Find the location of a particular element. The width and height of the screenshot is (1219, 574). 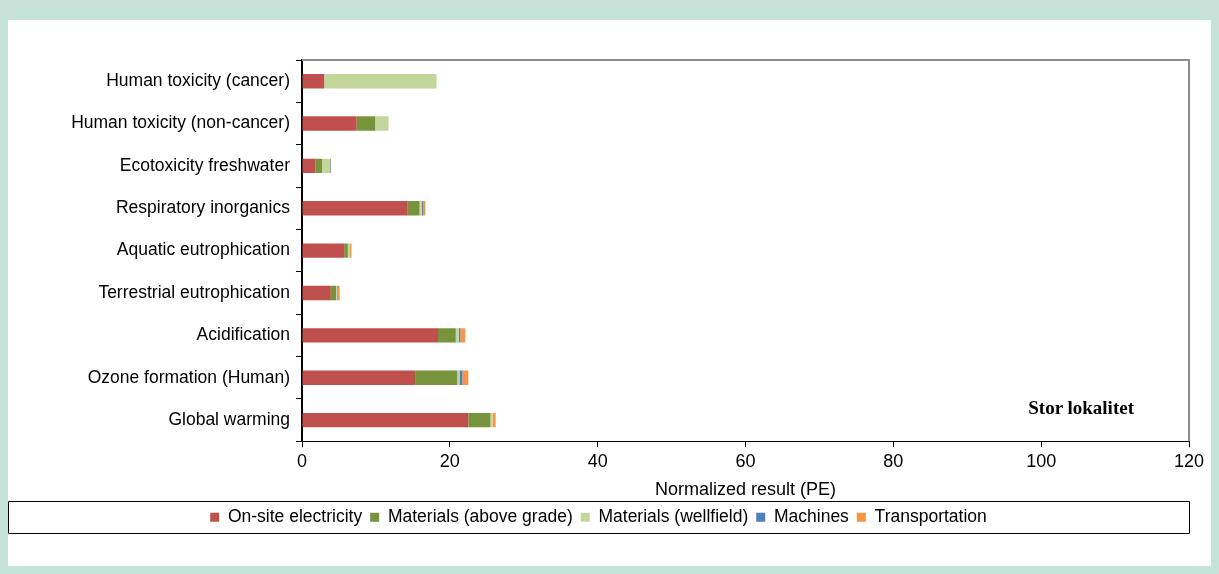

y-tick-label: Respiratory inorganics is located at coordinates (203, 207).